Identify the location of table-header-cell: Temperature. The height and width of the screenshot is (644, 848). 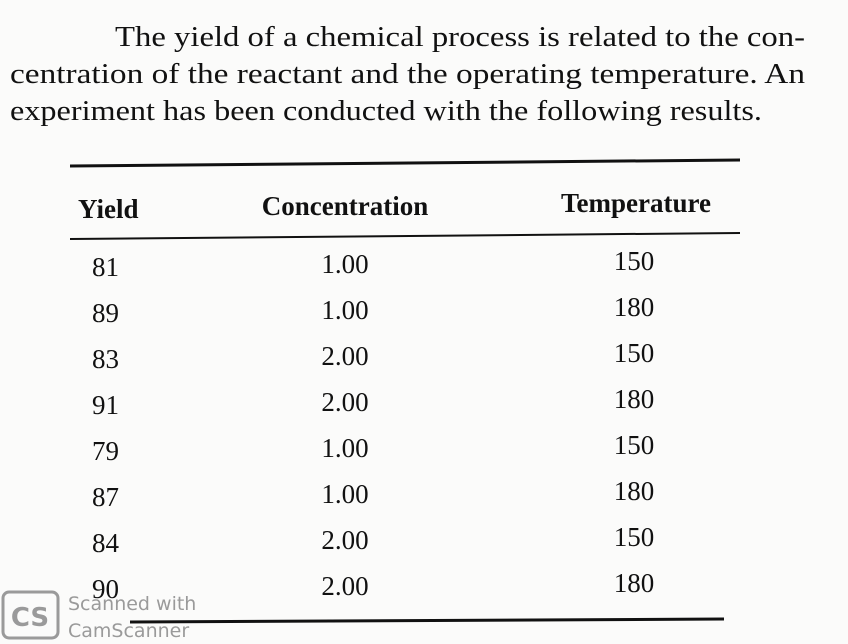
(636, 203).